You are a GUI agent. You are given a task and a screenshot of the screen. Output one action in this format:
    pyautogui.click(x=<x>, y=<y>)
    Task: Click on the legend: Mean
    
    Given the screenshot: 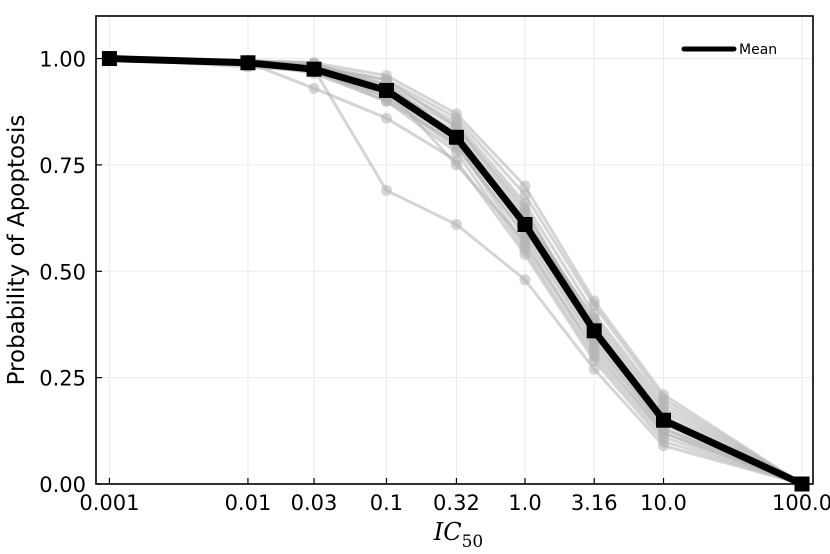 What is the action you would take?
    pyautogui.click(x=729, y=50)
    